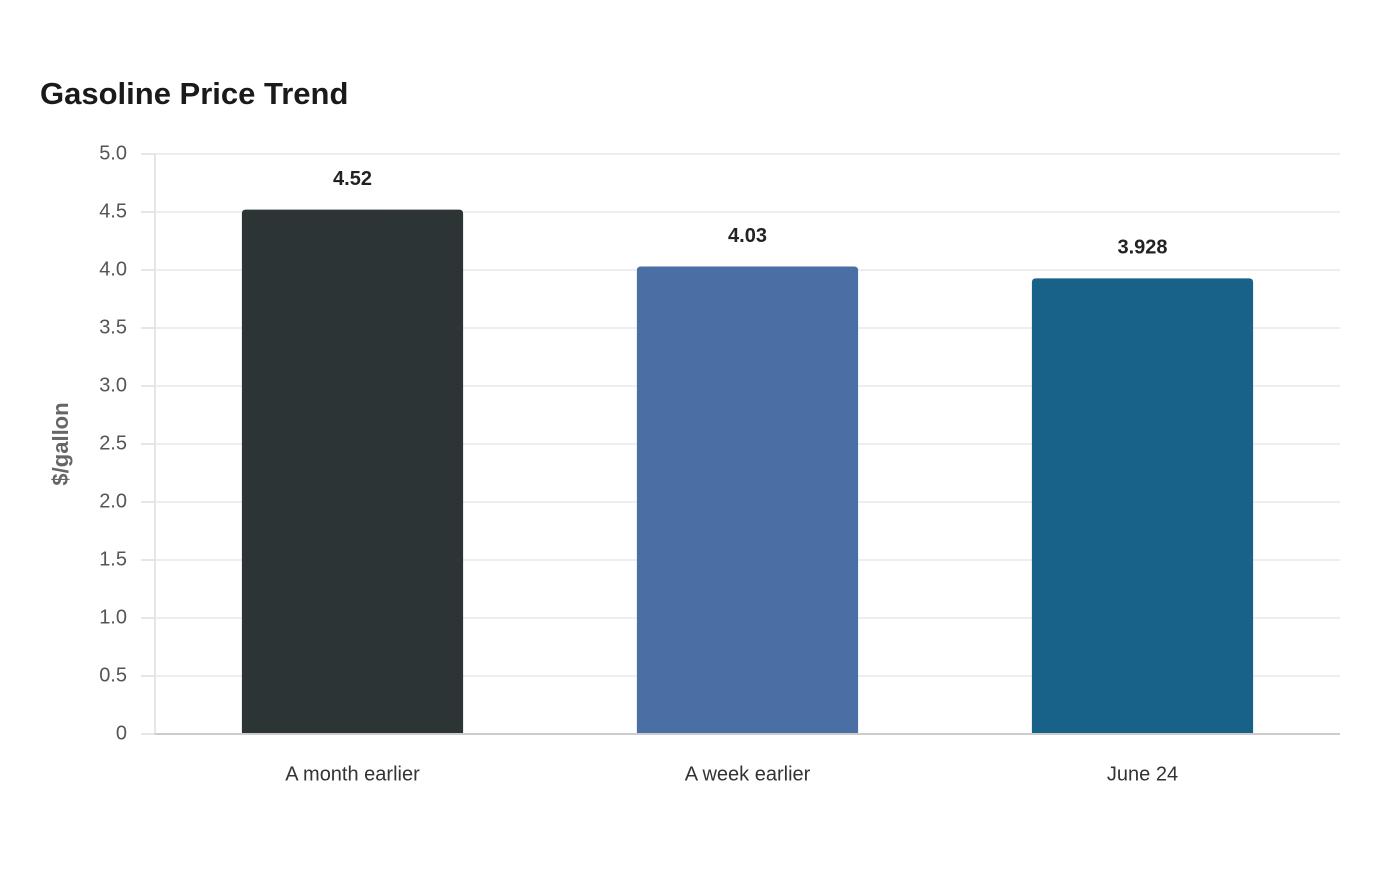 This screenshot has width=1400, height=880. Describe the element at coordinates (113, 617) in the screenshot. I see `y-tick-label: 1.0` at that location.